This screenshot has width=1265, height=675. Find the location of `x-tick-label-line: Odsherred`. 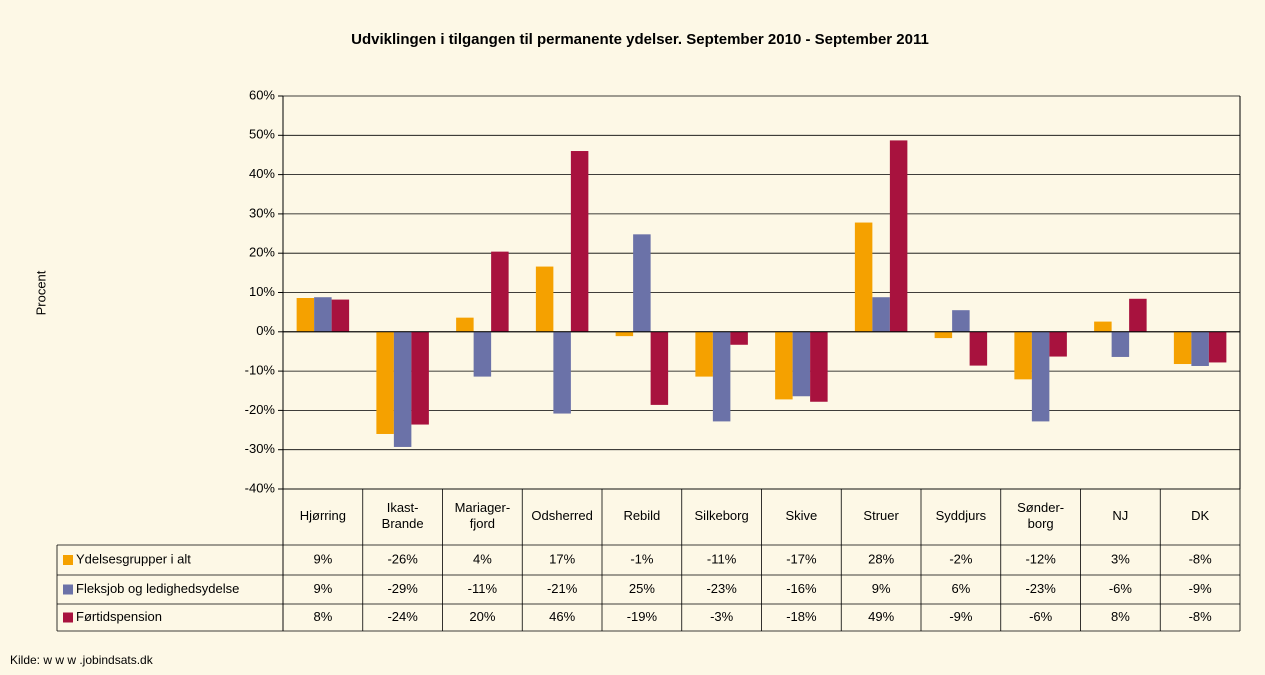

x-tick-label-line: Odsherred is located at coordinates (561, 515).